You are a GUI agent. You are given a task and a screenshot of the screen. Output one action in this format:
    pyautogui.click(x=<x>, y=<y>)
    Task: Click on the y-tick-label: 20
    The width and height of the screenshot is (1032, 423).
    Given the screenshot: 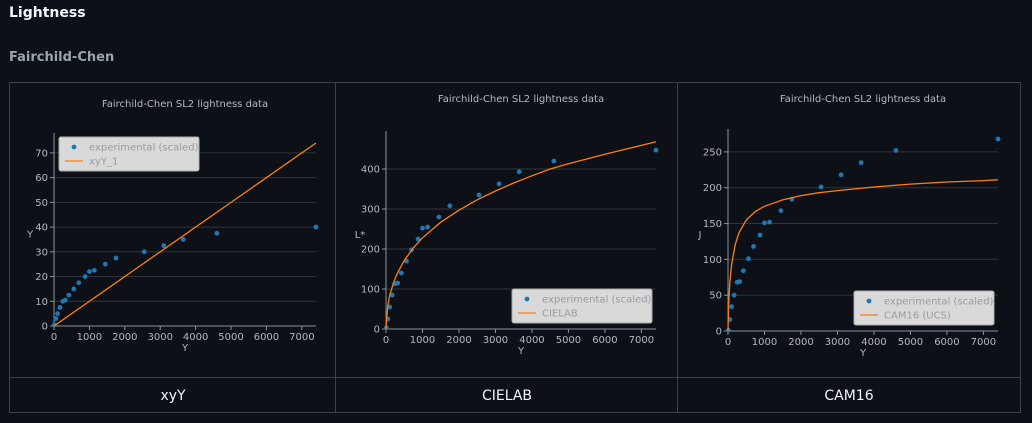 What is the action you would take?
    pyautogui.click(x=41, y=277)
    